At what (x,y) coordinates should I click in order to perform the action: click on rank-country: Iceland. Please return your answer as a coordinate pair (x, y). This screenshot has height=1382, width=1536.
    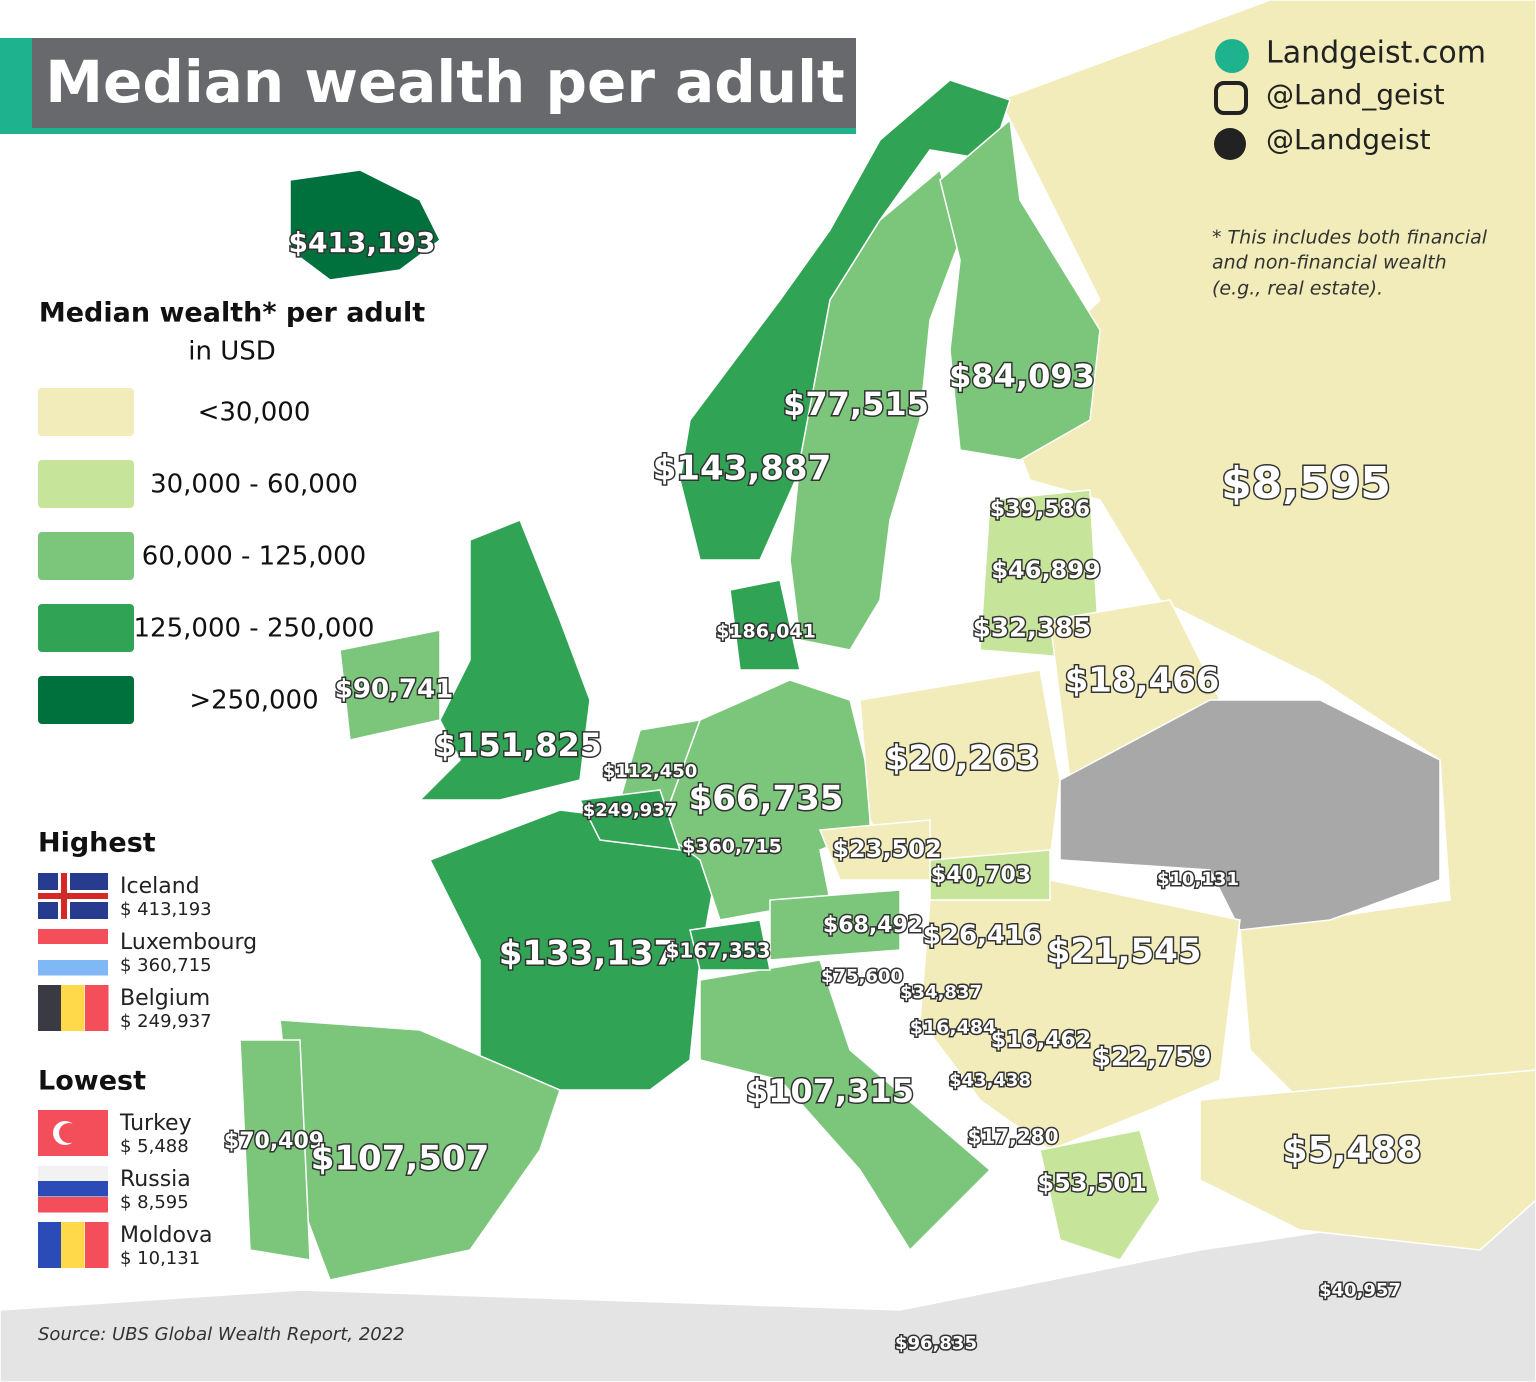
    Looking at the image, I should click on (160, 886).